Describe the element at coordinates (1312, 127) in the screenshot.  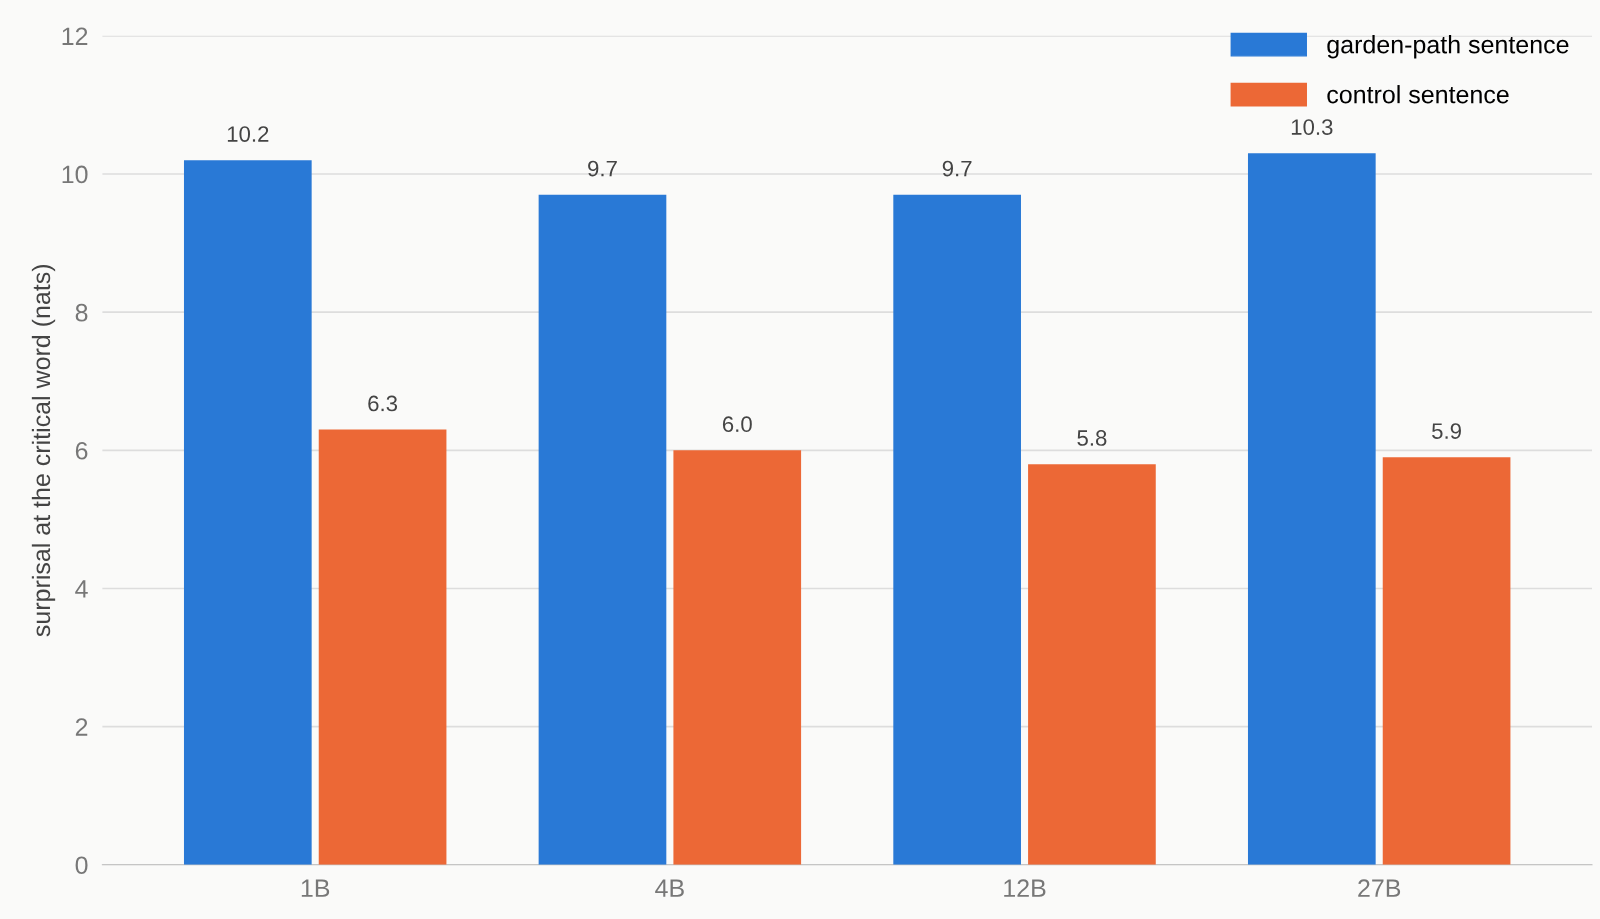
I see `data-label: 10.3` at that location.